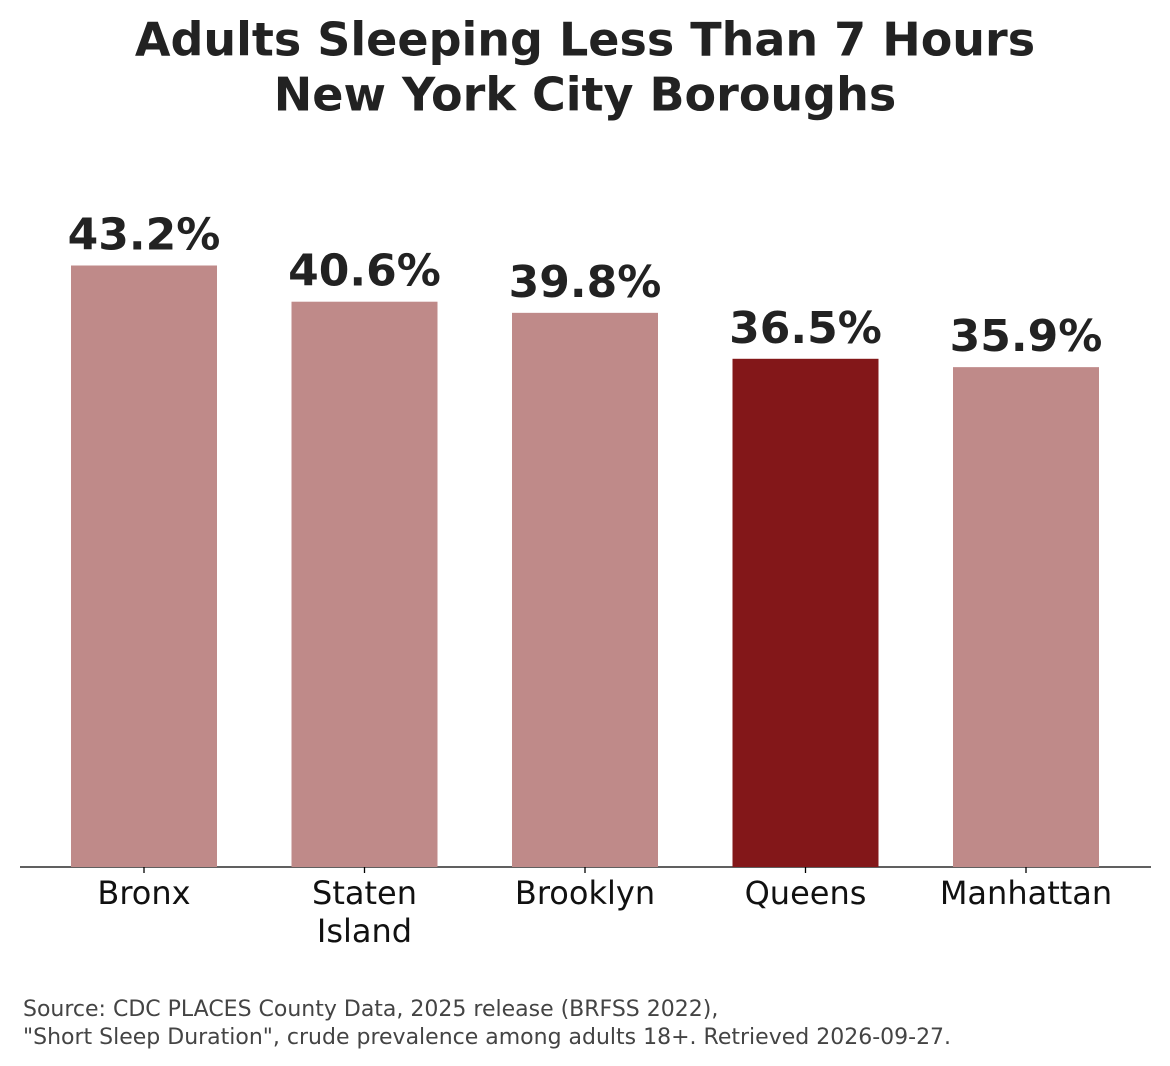  I want to click on chart-title: New York City Boroughs, so click(585, 95).